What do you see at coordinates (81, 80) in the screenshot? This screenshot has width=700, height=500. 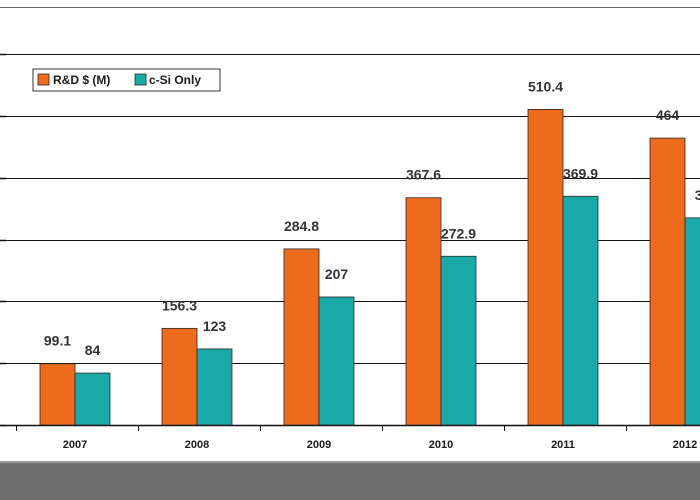 I see `legend-label-rd: R&D $ (M)` at bounding box center [81, 80].